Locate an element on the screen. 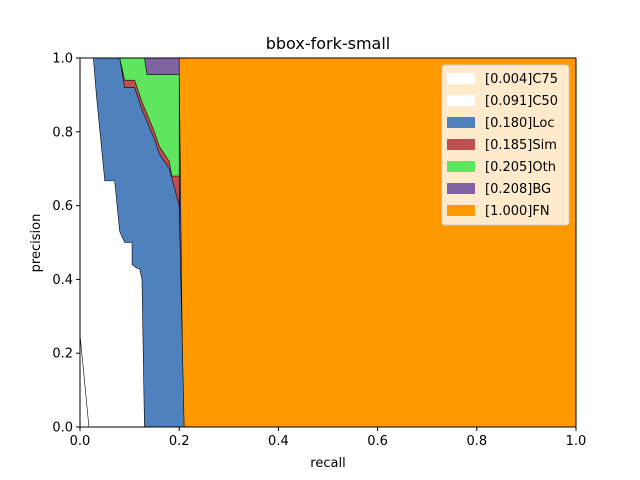 The image size is (640, 480). y-tick-label: 1.0 is located at coordinates (62, 59).